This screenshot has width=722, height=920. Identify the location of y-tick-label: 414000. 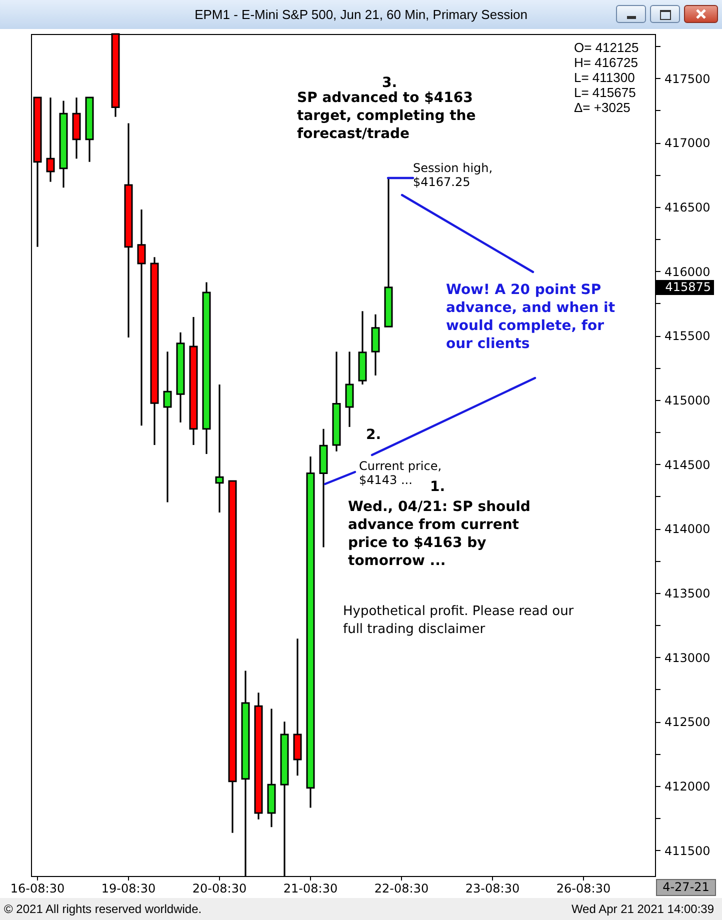
(687, 529).